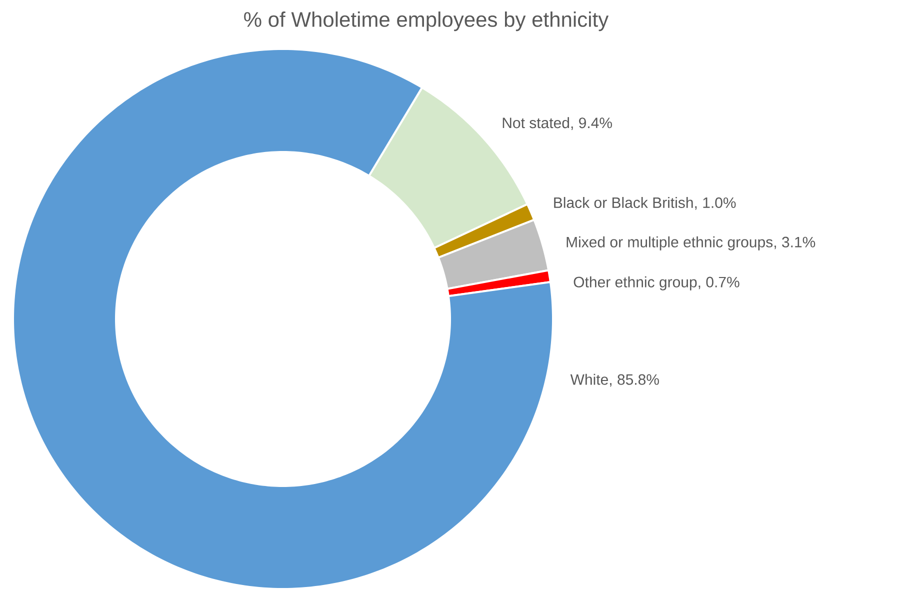 The image size is (898, 591). Describe the element at coordinates (536, 122) in the screenshot. I see `slice-label: Not stated` at that location.